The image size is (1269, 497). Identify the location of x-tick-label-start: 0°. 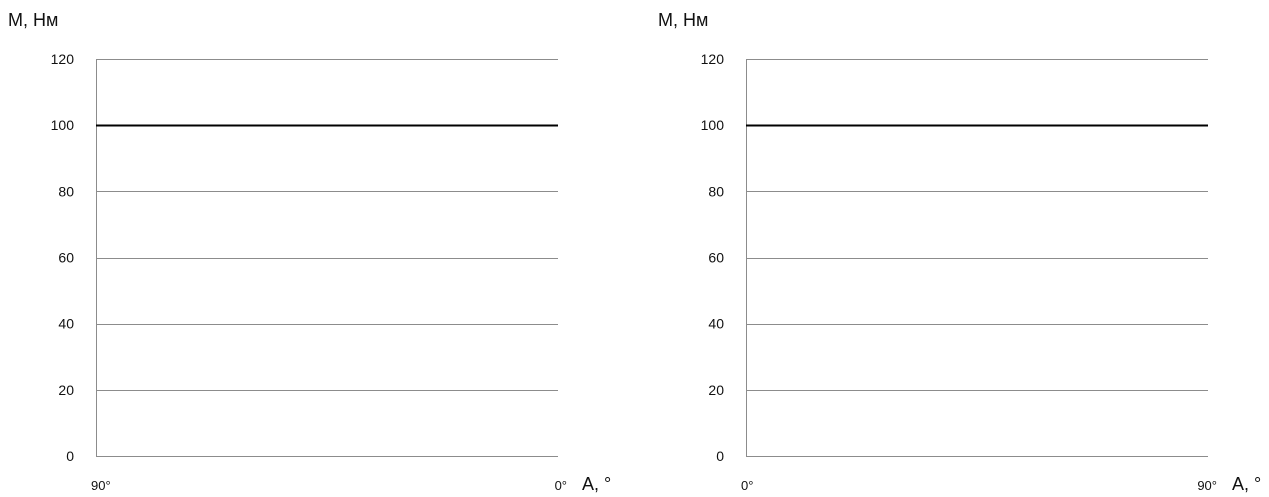
(747, 485).